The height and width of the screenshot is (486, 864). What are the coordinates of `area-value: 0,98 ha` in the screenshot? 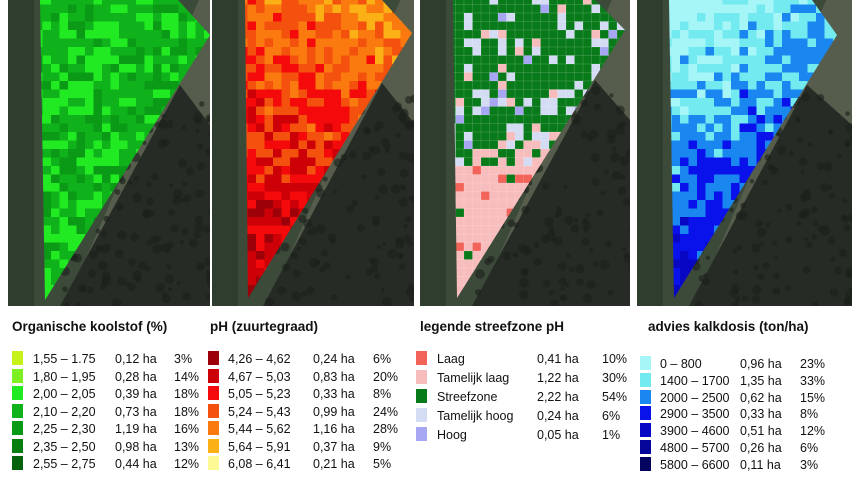 It's located at (136, 446).